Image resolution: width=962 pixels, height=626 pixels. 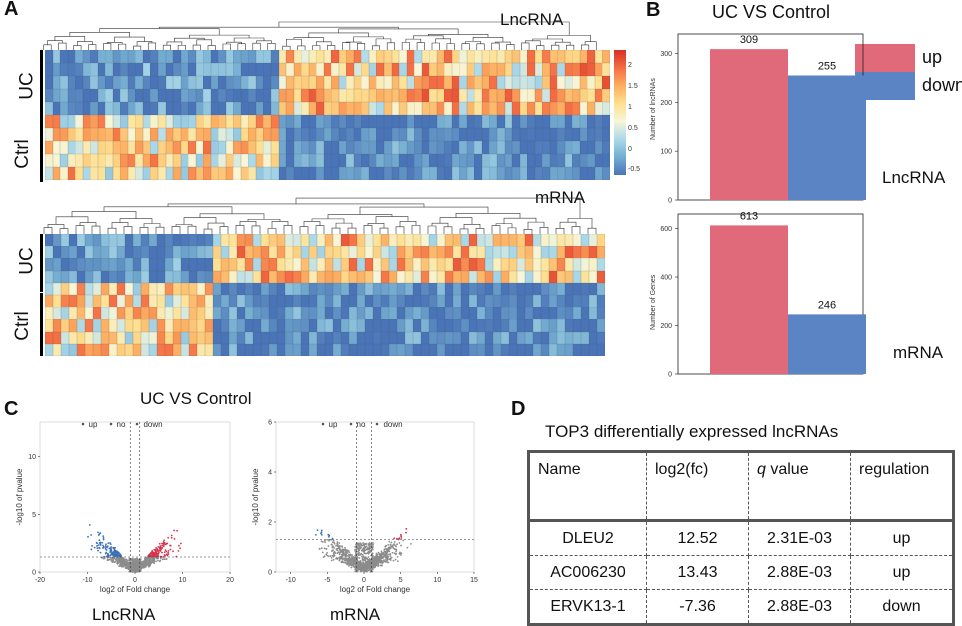 What do you see at coordinates (135, 497) in the screenshot?
I see `plot-area` at bounding box center [135, 497].